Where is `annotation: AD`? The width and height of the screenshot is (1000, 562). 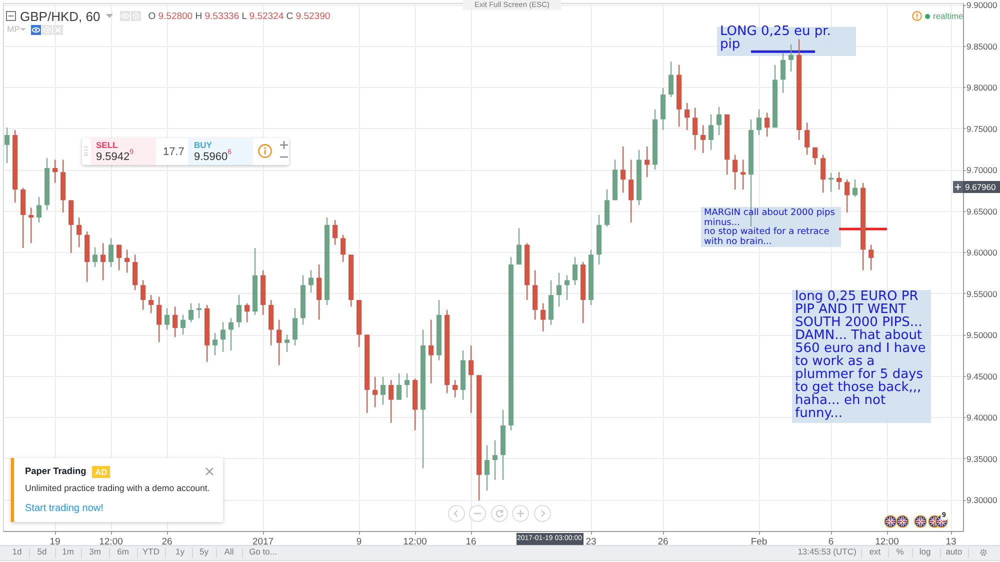
annotation: AD is located at coordinates (101, 472).